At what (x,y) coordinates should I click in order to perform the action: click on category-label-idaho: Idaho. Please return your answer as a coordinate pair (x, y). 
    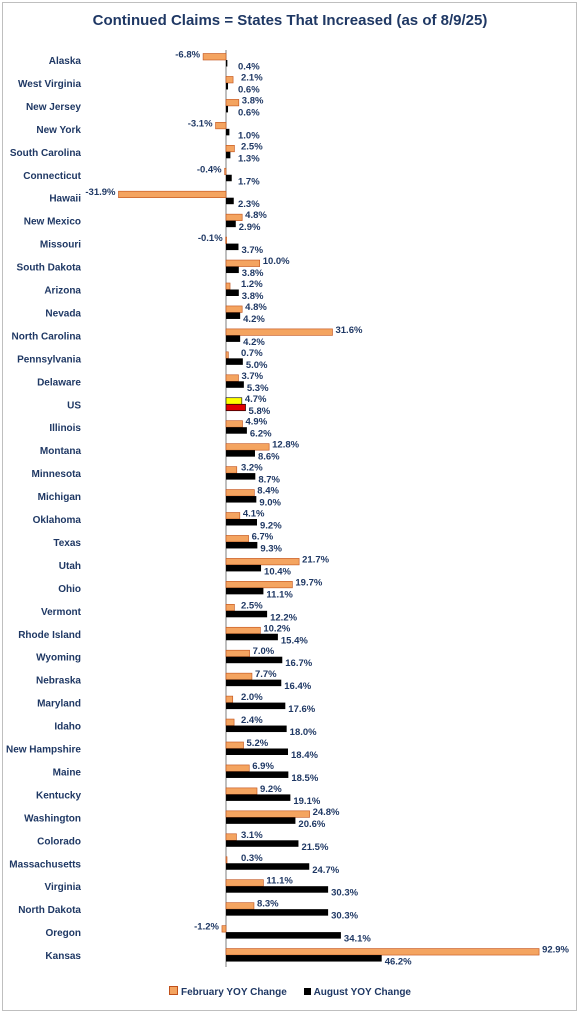
    Looking at the image, I should click on (67, 727).